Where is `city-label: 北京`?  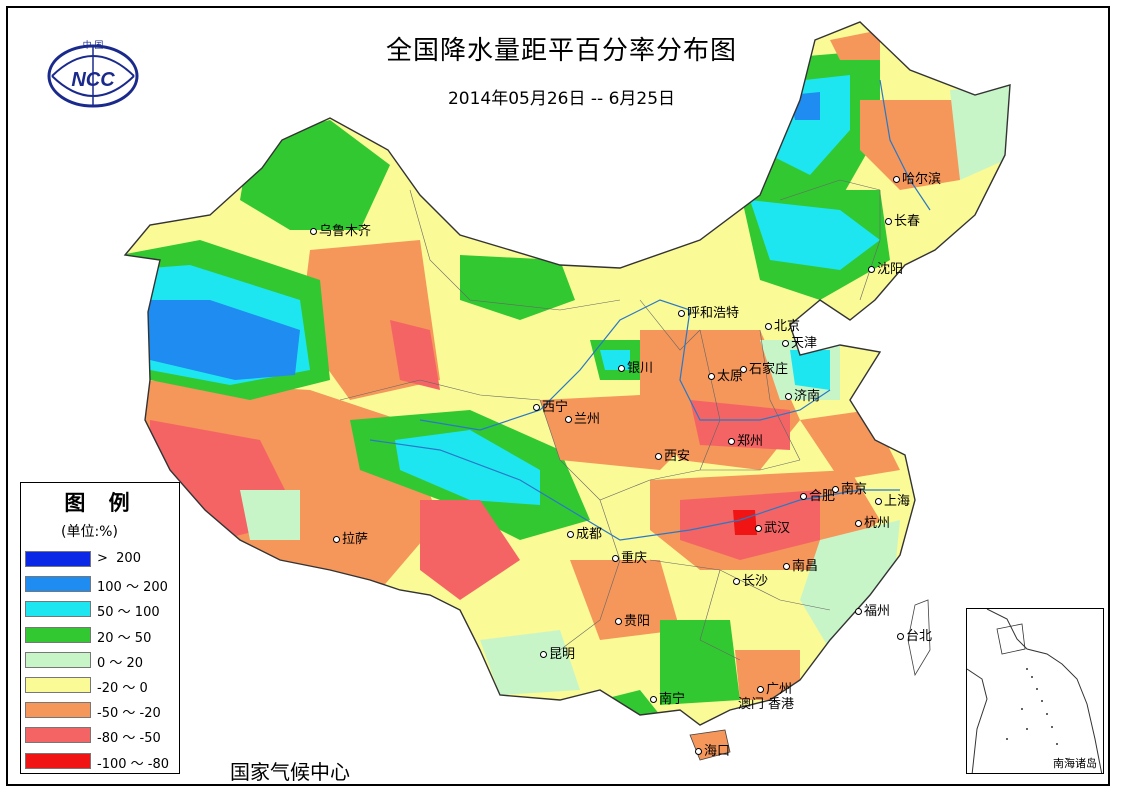
city-label: 北京 is located at coordinates (782, 324).